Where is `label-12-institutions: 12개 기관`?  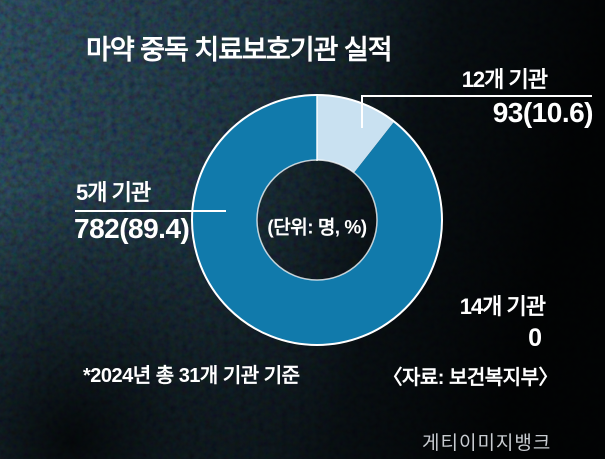 label-12-institutions: 12개 기관 is located at coordinates (504, 79).